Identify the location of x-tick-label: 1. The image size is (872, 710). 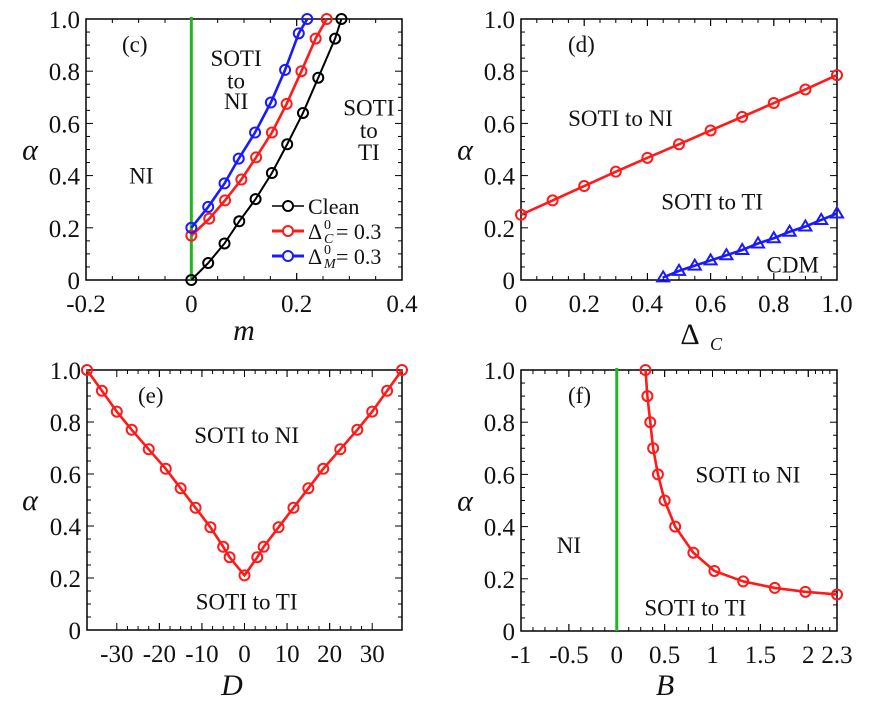
(712, 655).